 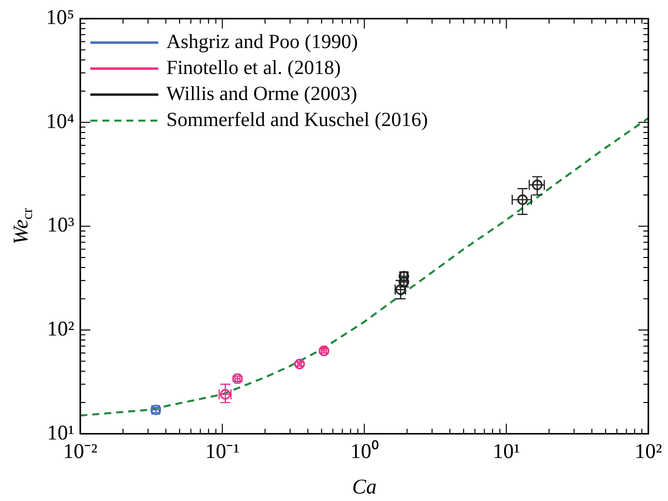 What do you see at coordinates (222, 450) in the screenshot?
I see `x-tick-label: 10⁻¹` at bounding box center [222, 450].